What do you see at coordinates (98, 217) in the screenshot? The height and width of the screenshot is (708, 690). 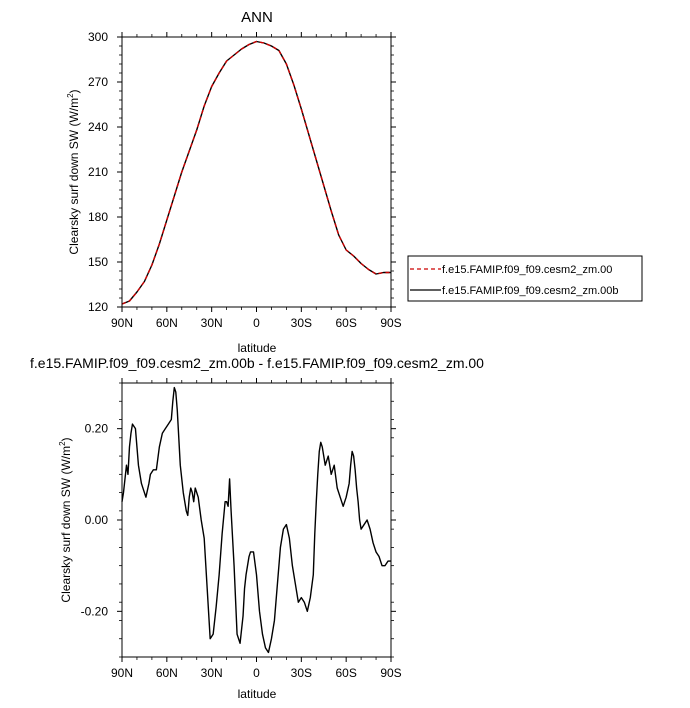 I see `top-y-tick-label: 180` at bounding box center [98, 217].